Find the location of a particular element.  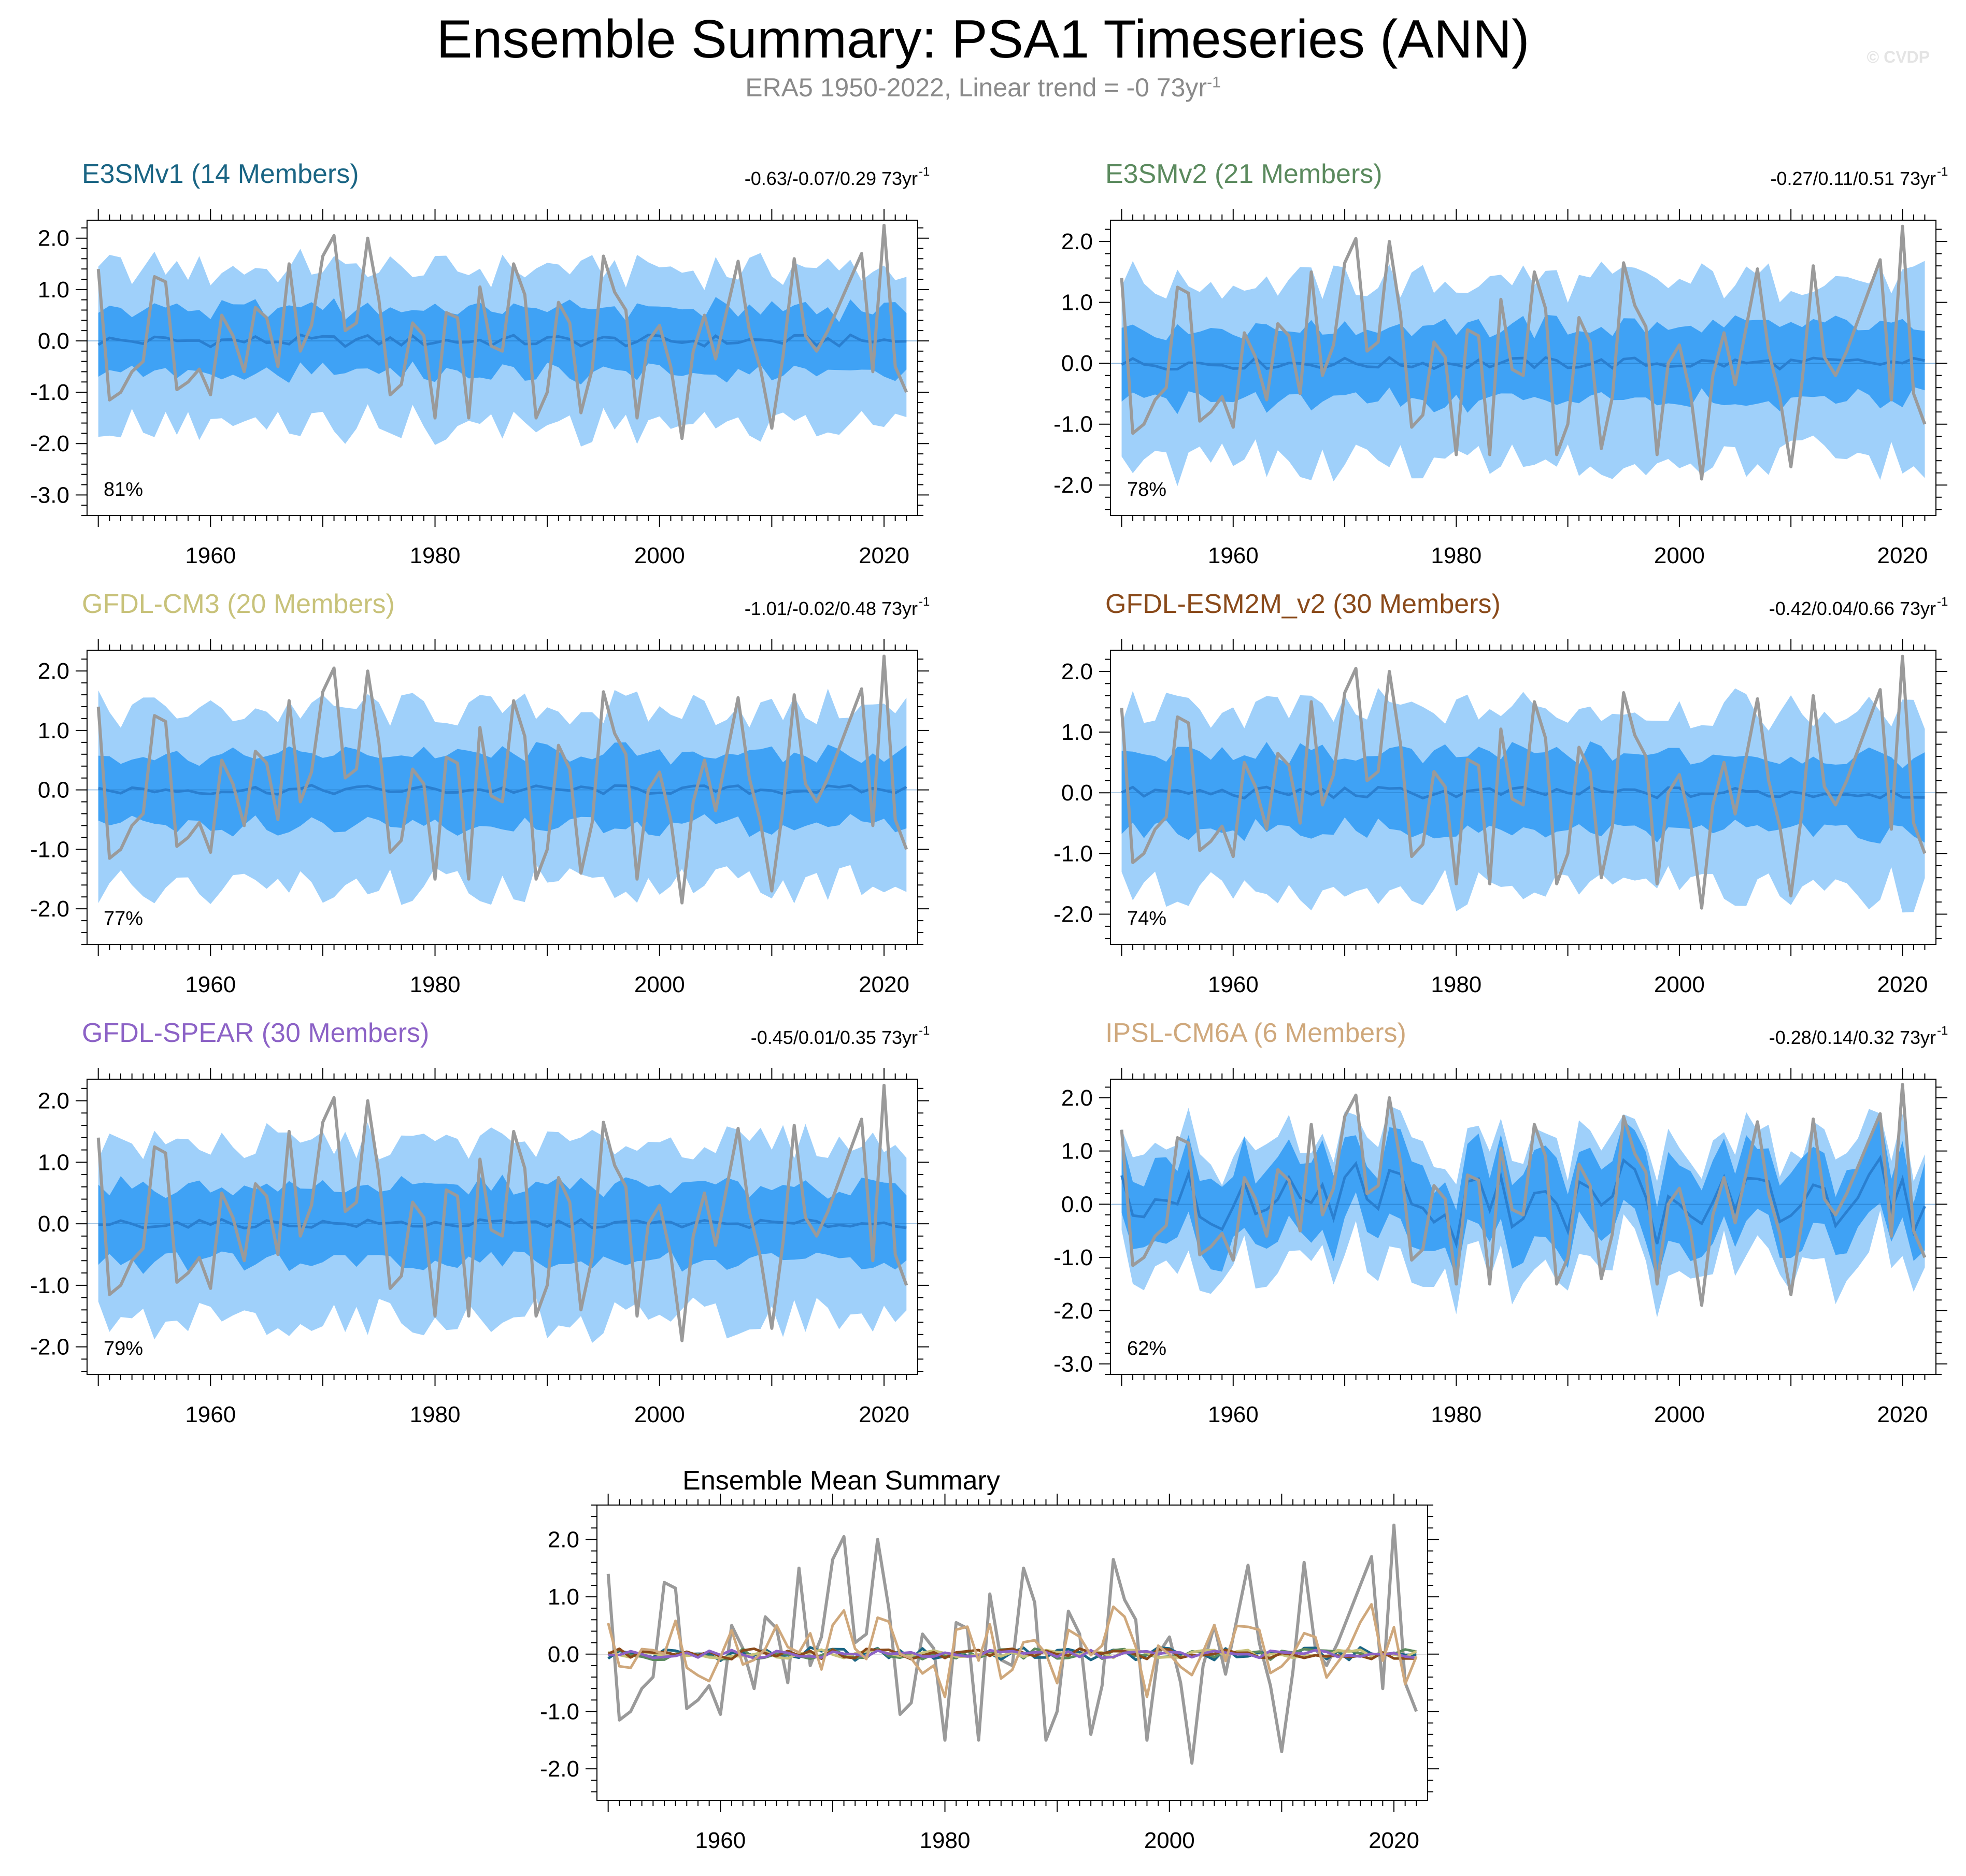

panel-gfdl-esm2m-v2-trend-label: -0.42/0.04/0.66 73yr is located at coordinates (1853, 608).